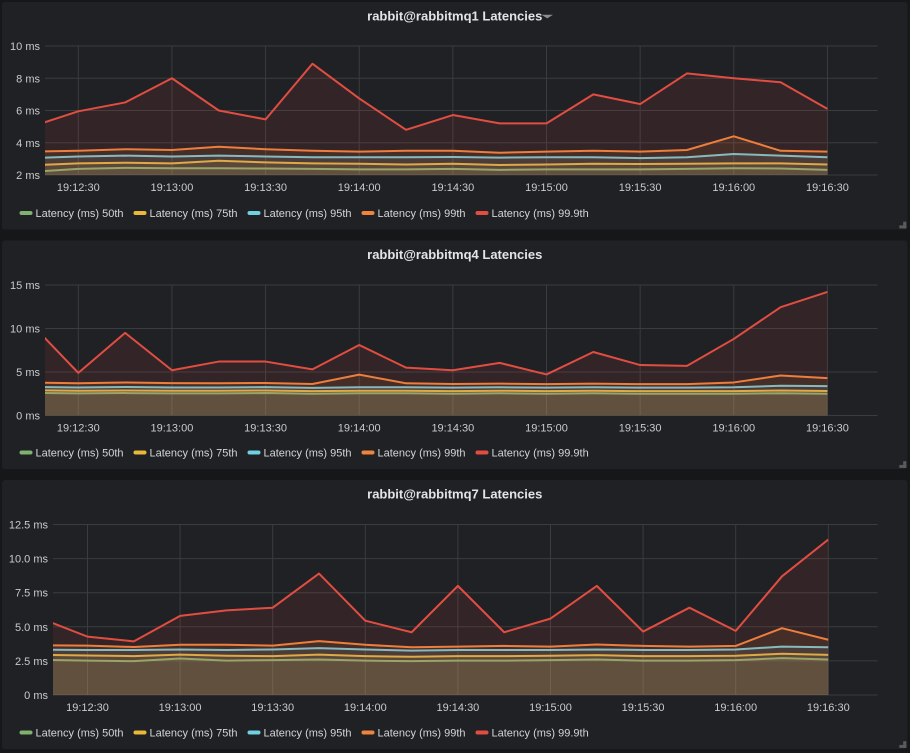  What do you see at coordinates (28, 373) in the screenshot?
I see `svg-text: 5 ms` at bounding box center [28, 373].